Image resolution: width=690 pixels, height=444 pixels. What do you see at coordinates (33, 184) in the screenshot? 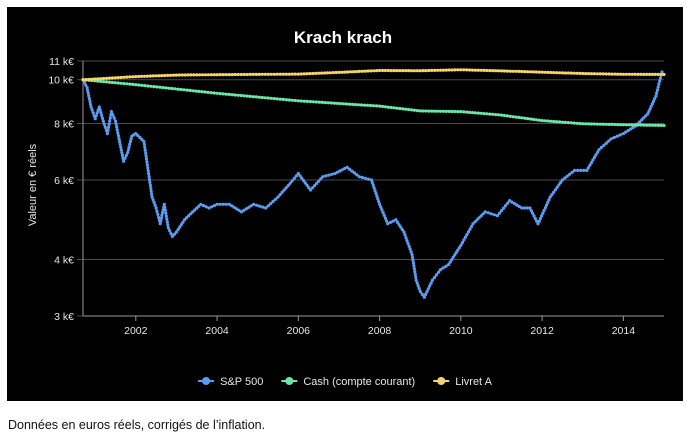
I see `y-axis-title: Valeur en € réels` at bounding box center [33, 184].